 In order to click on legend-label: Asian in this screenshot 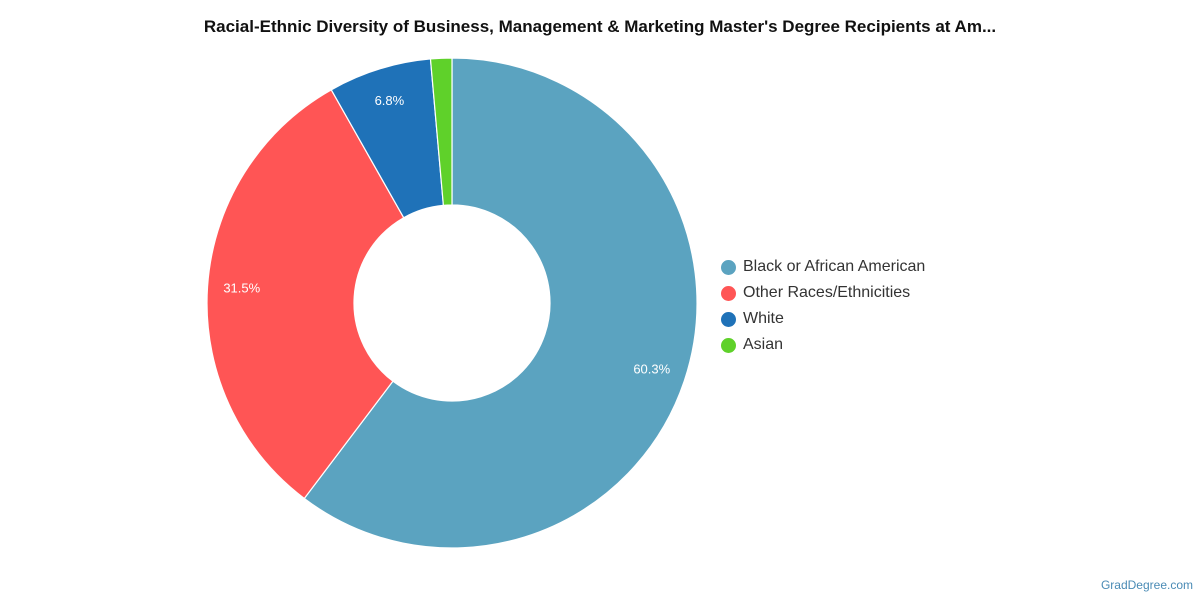, I will do `click(763, 344)`.